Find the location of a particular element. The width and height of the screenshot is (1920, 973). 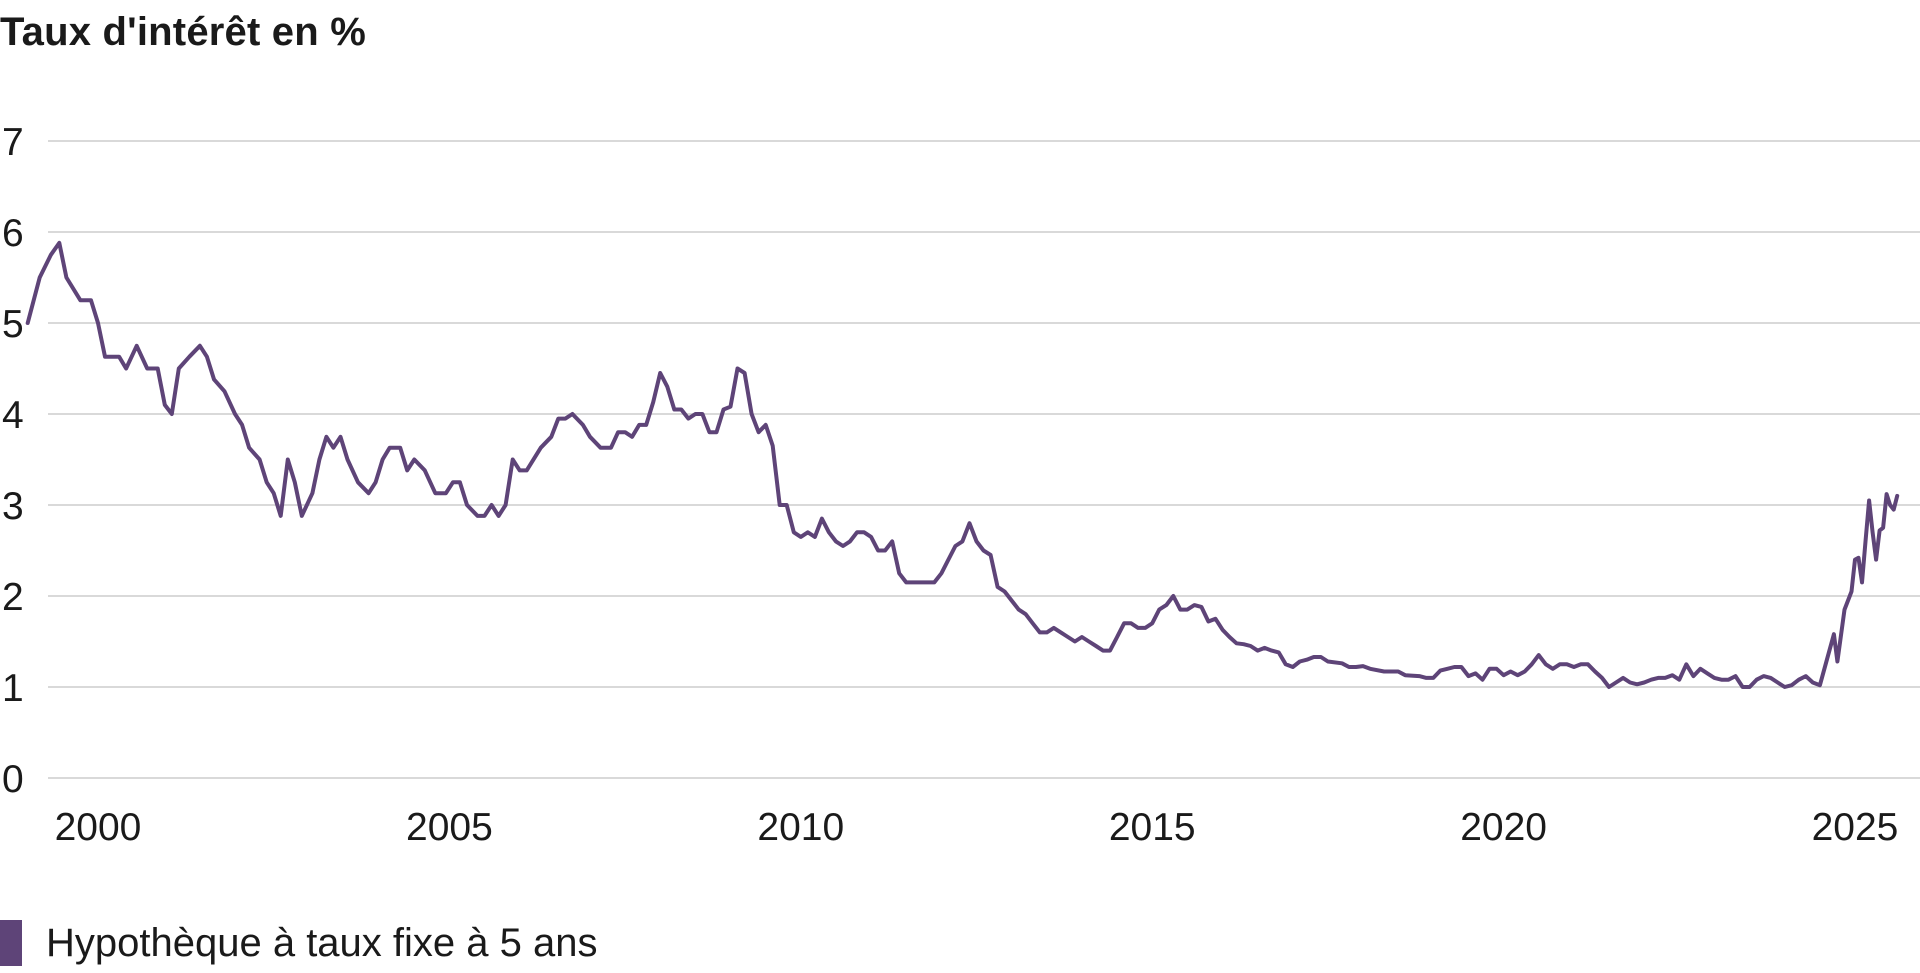

legend-label: Hypothèque à taux fixe à 5 ans is located at coordinates (322, 942).